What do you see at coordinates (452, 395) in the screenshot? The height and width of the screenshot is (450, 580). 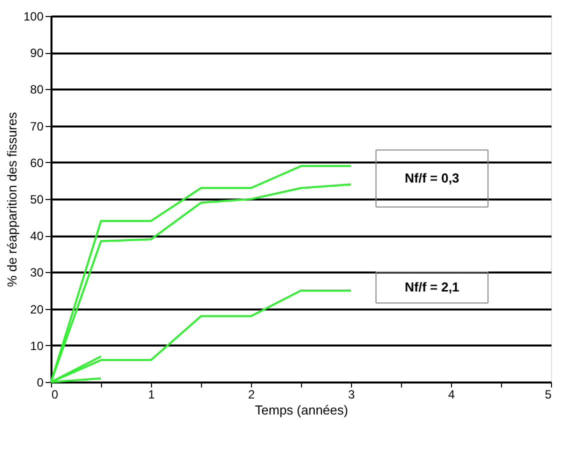 I see `x-tick-label: 4` at bounding box center [452, 395].